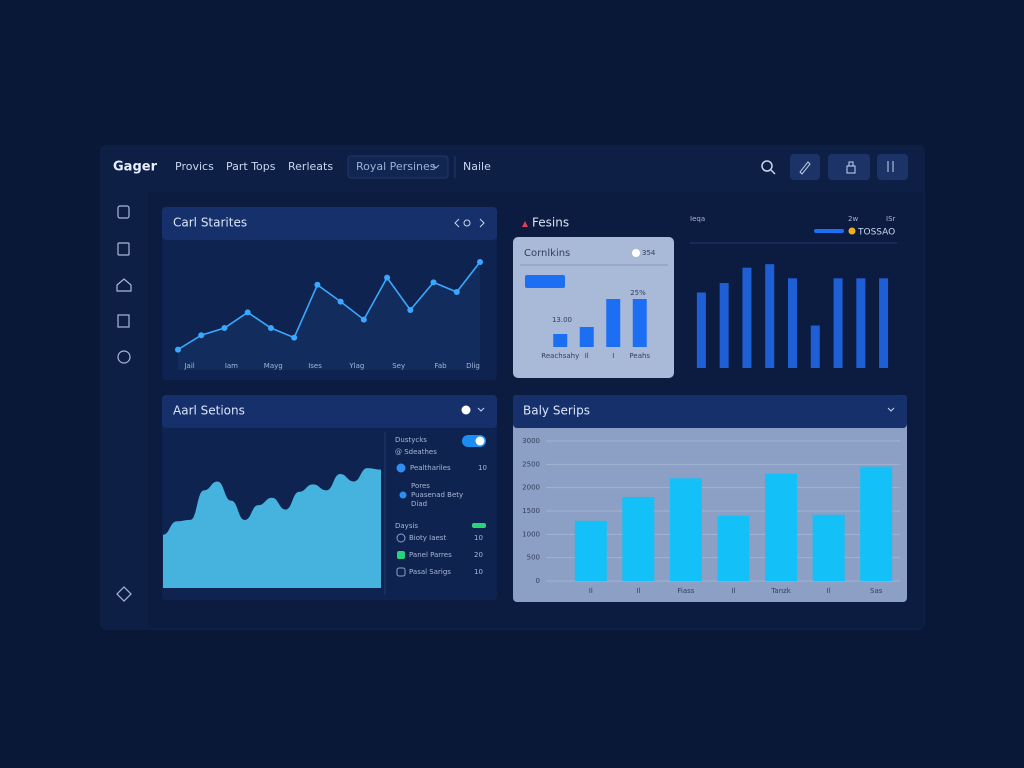  What do you see at coordinates (545, 281) in the screenshot?
I see `card-button` at bounding box center [545, 281].